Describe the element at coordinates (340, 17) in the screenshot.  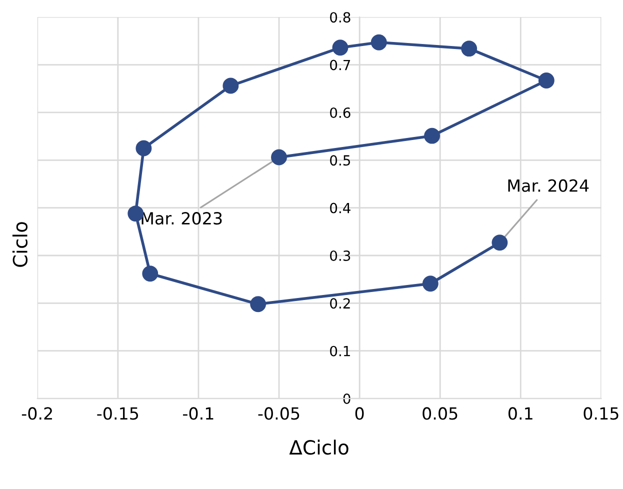
I see `y-tick-label: 0.8` at that location.